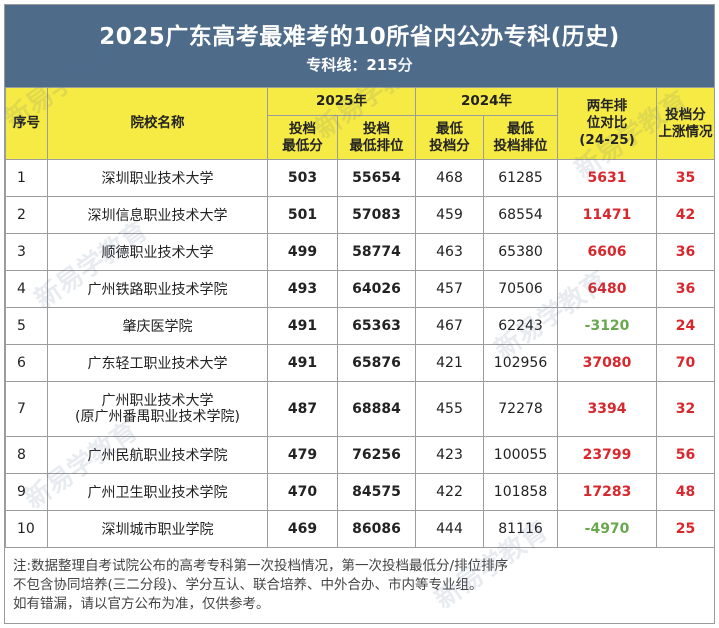  Describe the element at coordinates (521, 492) in the screenshot. I see `cell-rank-2024: 101858` at that location.